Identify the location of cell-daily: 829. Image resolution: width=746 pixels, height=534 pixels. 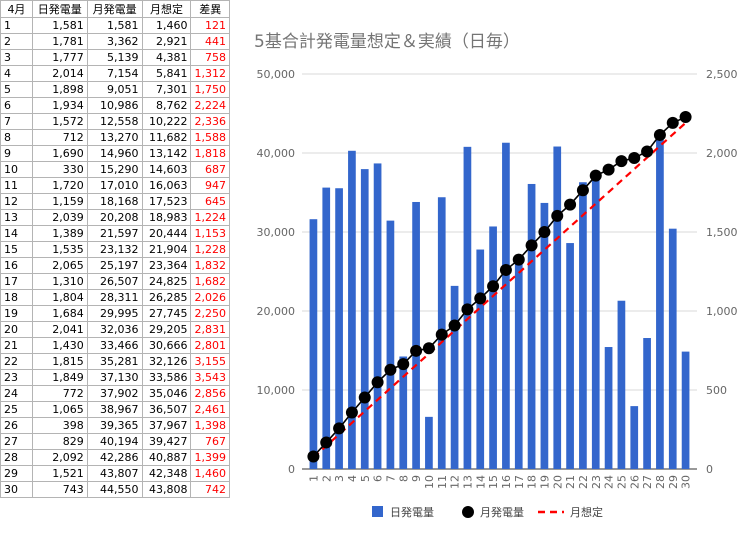
(59, 441).